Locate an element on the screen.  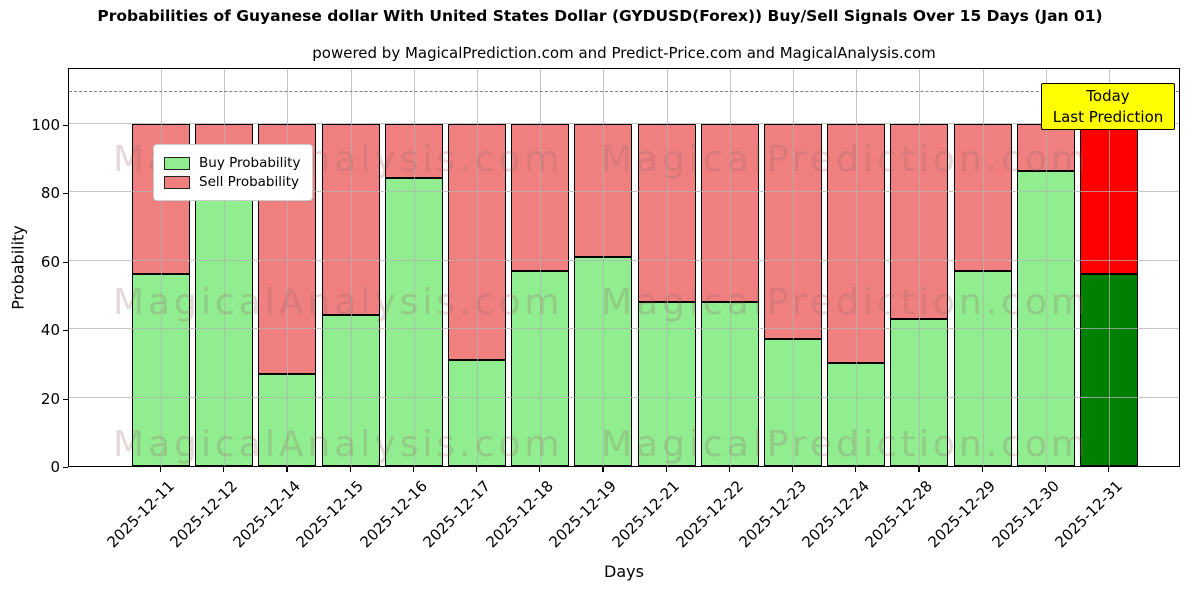
legend-item-sell: Sell Probability is located at coordinates (232, 182).